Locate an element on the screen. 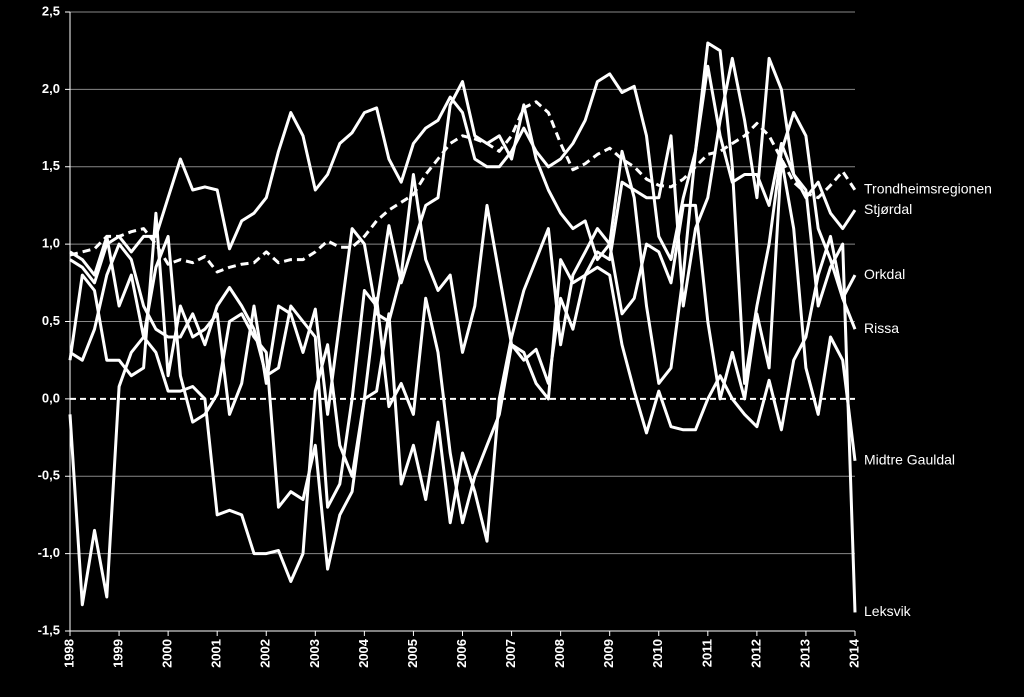  y-tick-label: 2,0 is located at coordinates (51, 88).